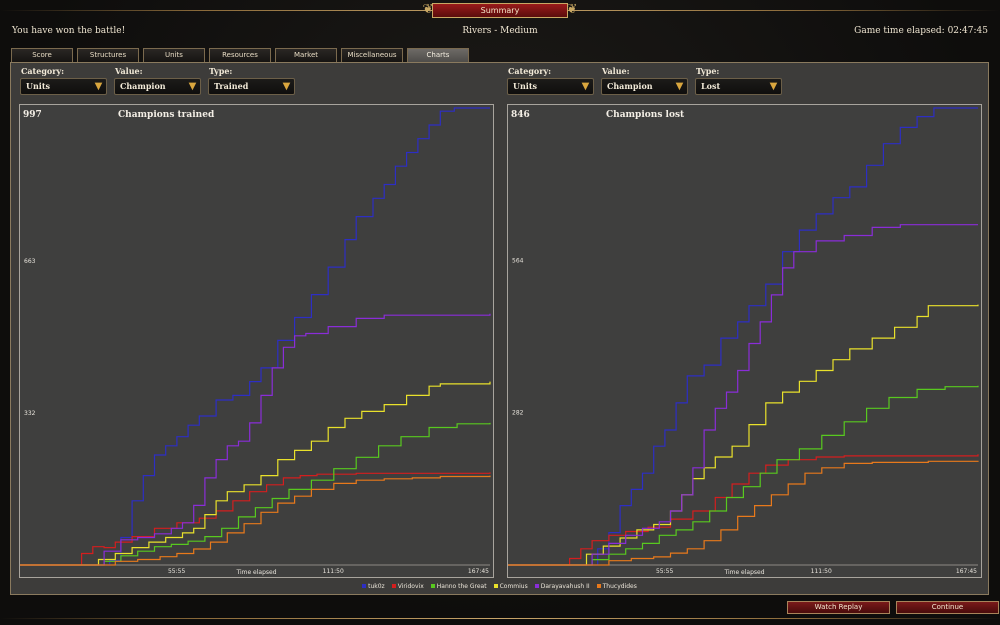  I want to click on tab-units: Units, so click(174, 55).